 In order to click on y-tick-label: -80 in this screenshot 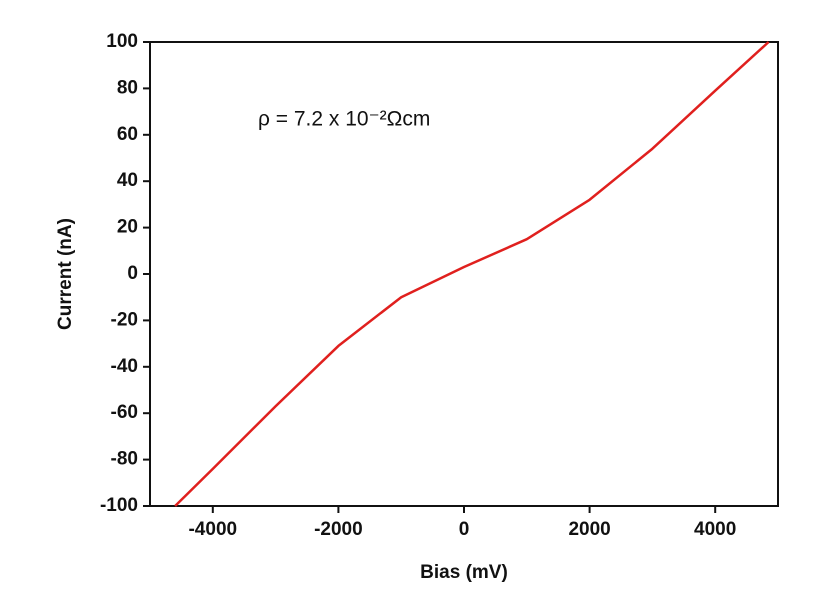, I will do `click(124, 459)`.